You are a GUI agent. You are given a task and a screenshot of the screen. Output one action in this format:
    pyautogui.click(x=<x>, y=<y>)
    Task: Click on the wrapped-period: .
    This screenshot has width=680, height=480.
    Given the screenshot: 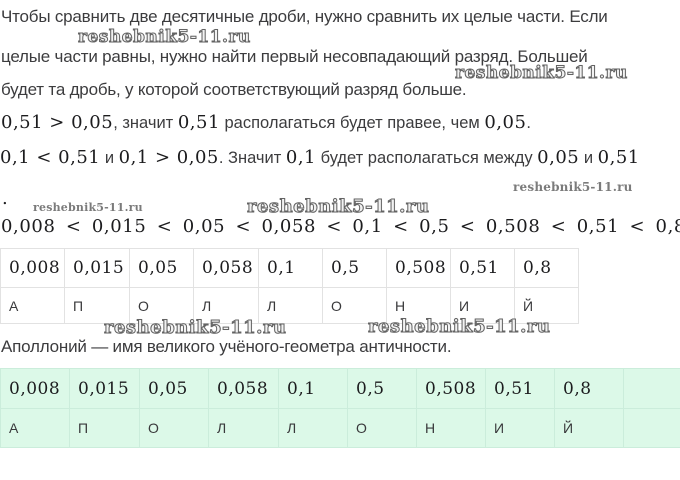 What is the action you would take?
    pyautogui.click(x=5, y=198)
    